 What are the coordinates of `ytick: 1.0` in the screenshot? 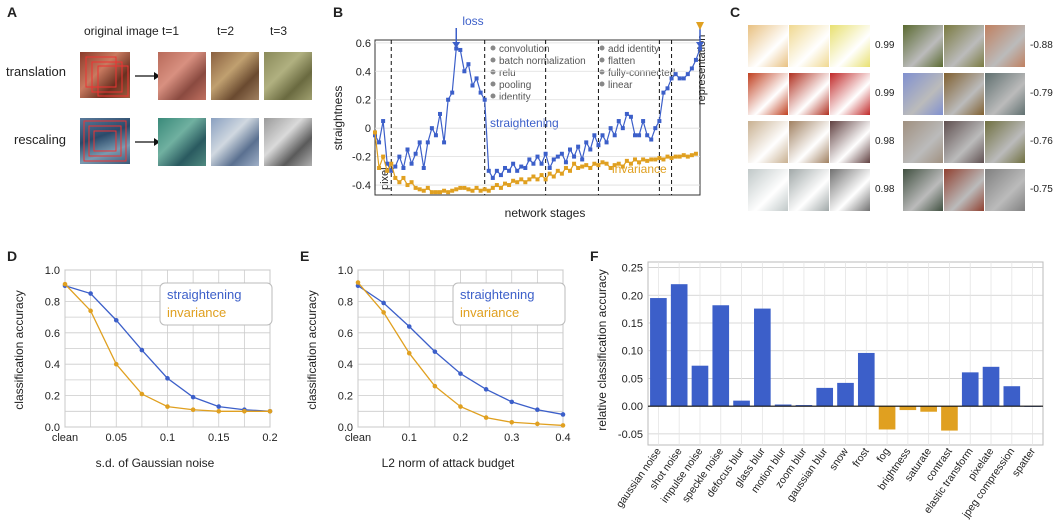 It's located at (52, 271).